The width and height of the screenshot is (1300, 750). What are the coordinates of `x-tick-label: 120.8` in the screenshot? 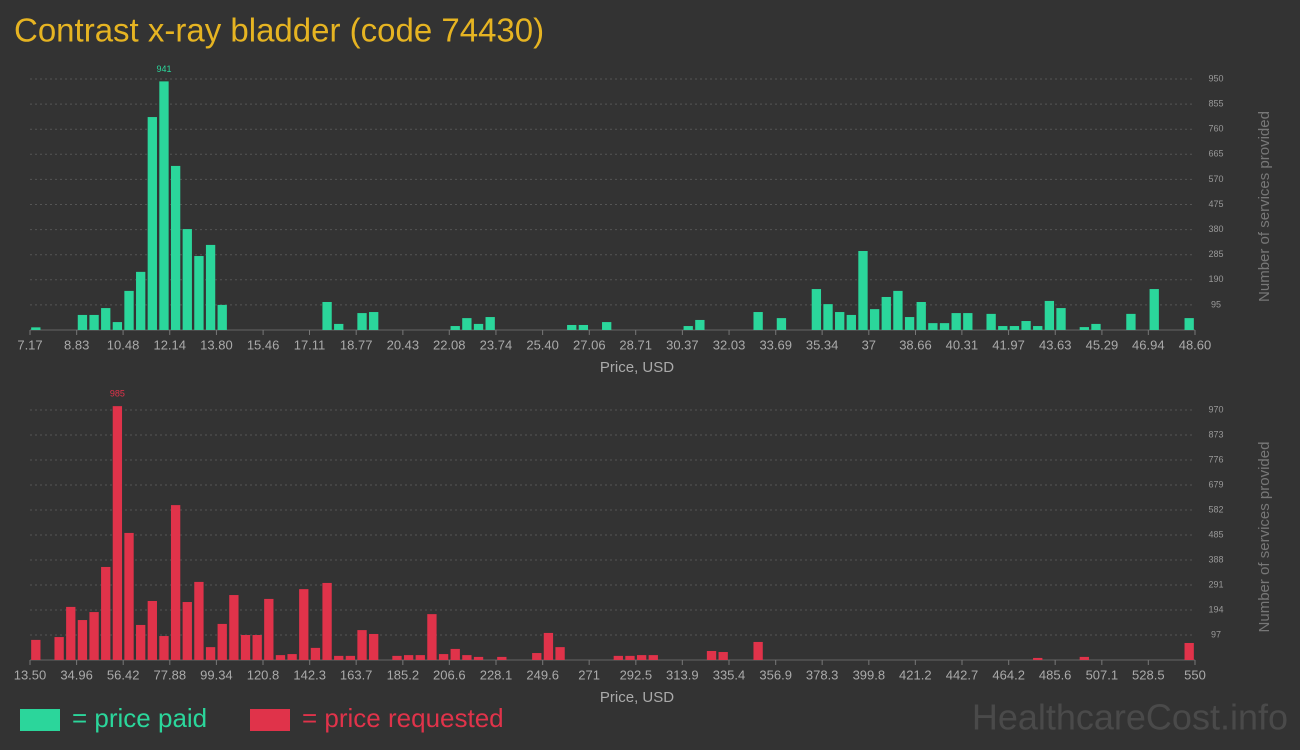 It's located at (263, 674).